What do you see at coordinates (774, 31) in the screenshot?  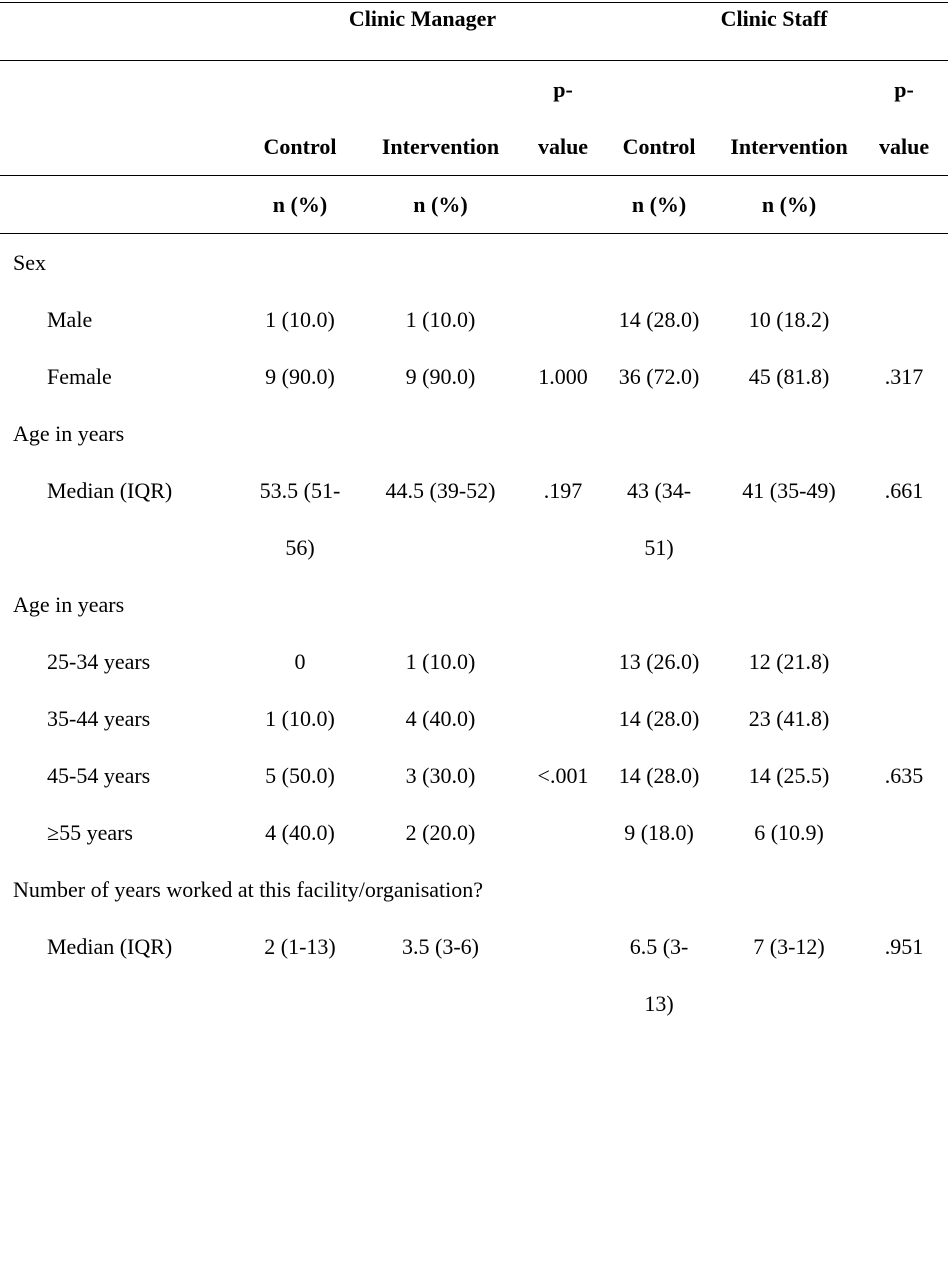 I see `header-group: Clinic Staff` at bounding box center [774, 31].